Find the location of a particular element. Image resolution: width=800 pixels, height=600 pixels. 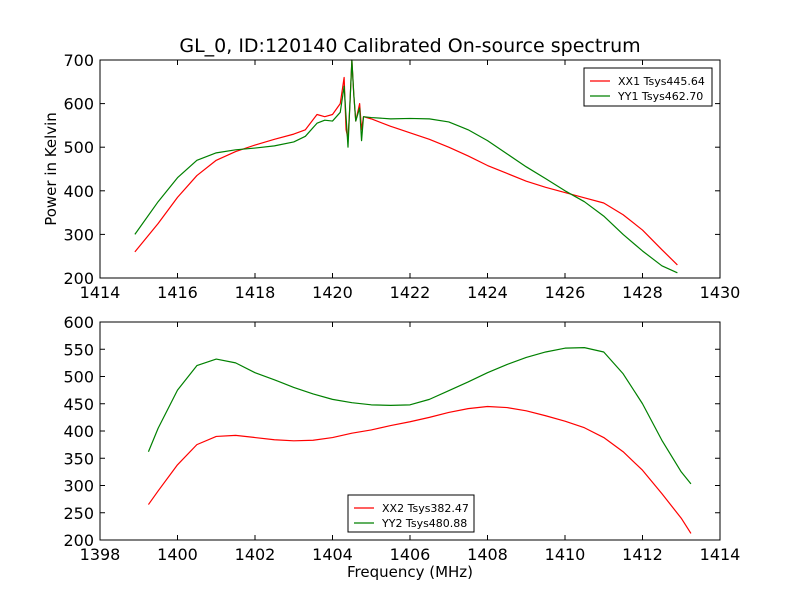

y-tick-label: 350 is located at coordinates (78, 458).